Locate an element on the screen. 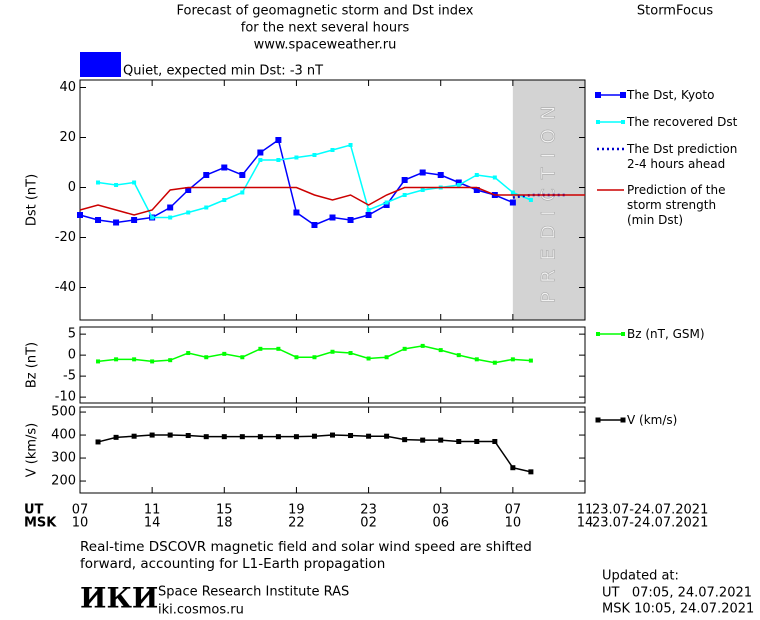 This screenshot has height=620, width=760. prediction-label: PREDICTION is located at coordinates (548, 200).